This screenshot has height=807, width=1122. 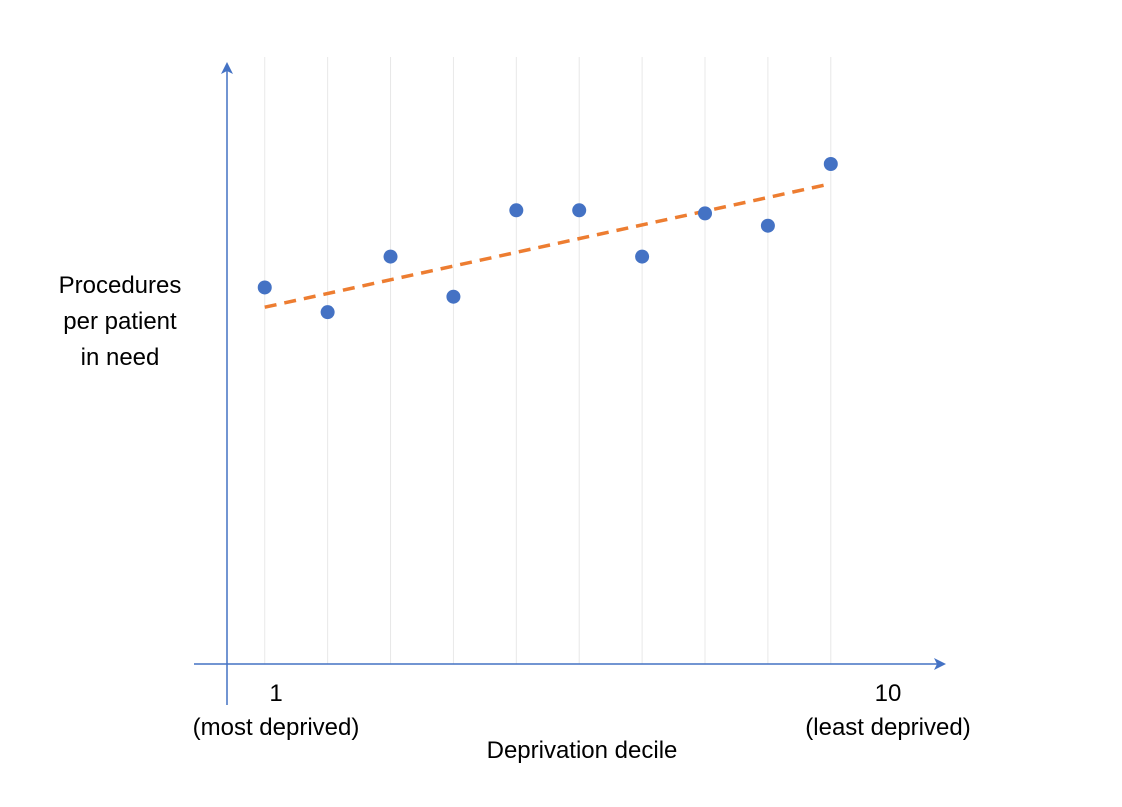 What do you see at coordinates (275, 693) in the screenshot?
I see `x-tick-label-first: 1` at bounding box center [275, 693].